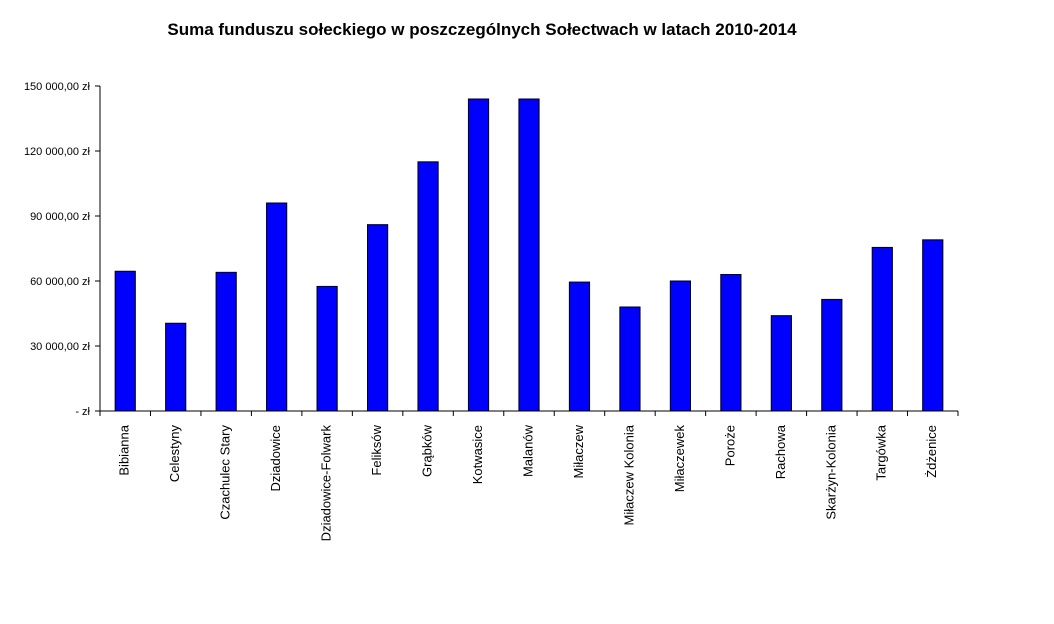 This screenshot has width=1054, height=624. I want to click on x-tick-label: Bibianna, so click(124, 449).